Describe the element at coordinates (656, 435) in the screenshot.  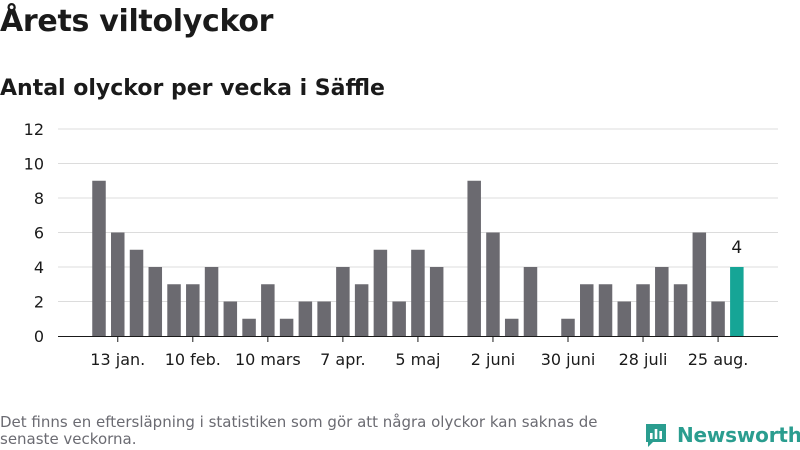
I see `newsworthy-logo-icon` at that location.